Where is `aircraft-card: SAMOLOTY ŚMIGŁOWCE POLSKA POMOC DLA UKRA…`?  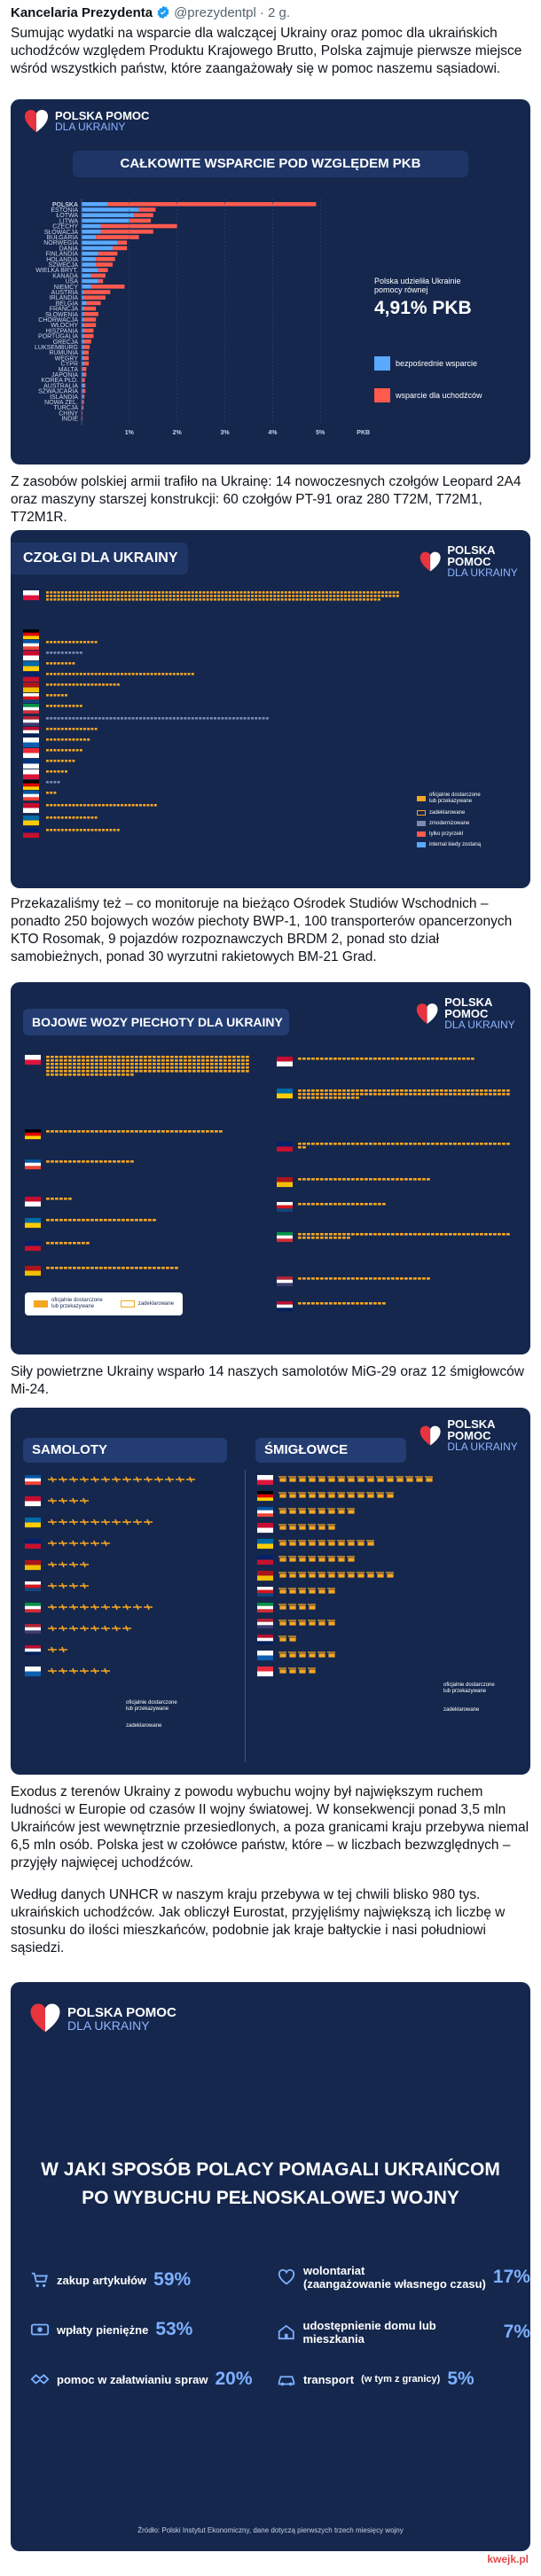 aircraft-card: SAMOLOTY ŚMIGŁOWCE POLSKA POMOC DLA UKRA… is located at coordinates (270, 1591).